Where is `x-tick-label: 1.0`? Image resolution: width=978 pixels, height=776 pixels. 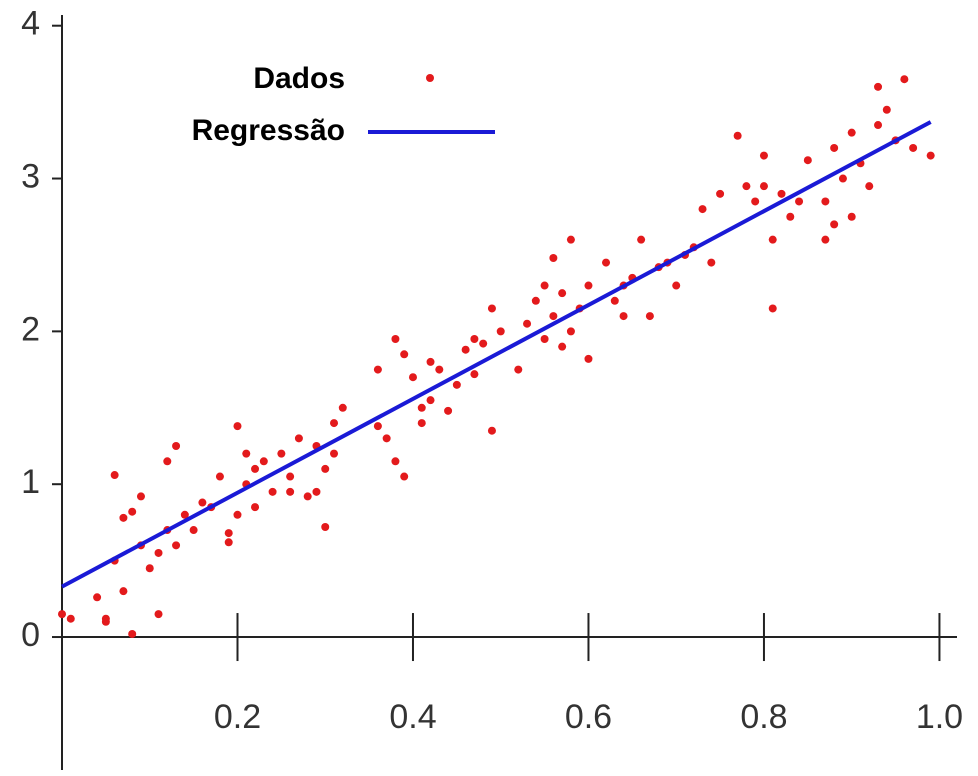
x-tick-label: 1.0 is located at coordinates (939, 717).